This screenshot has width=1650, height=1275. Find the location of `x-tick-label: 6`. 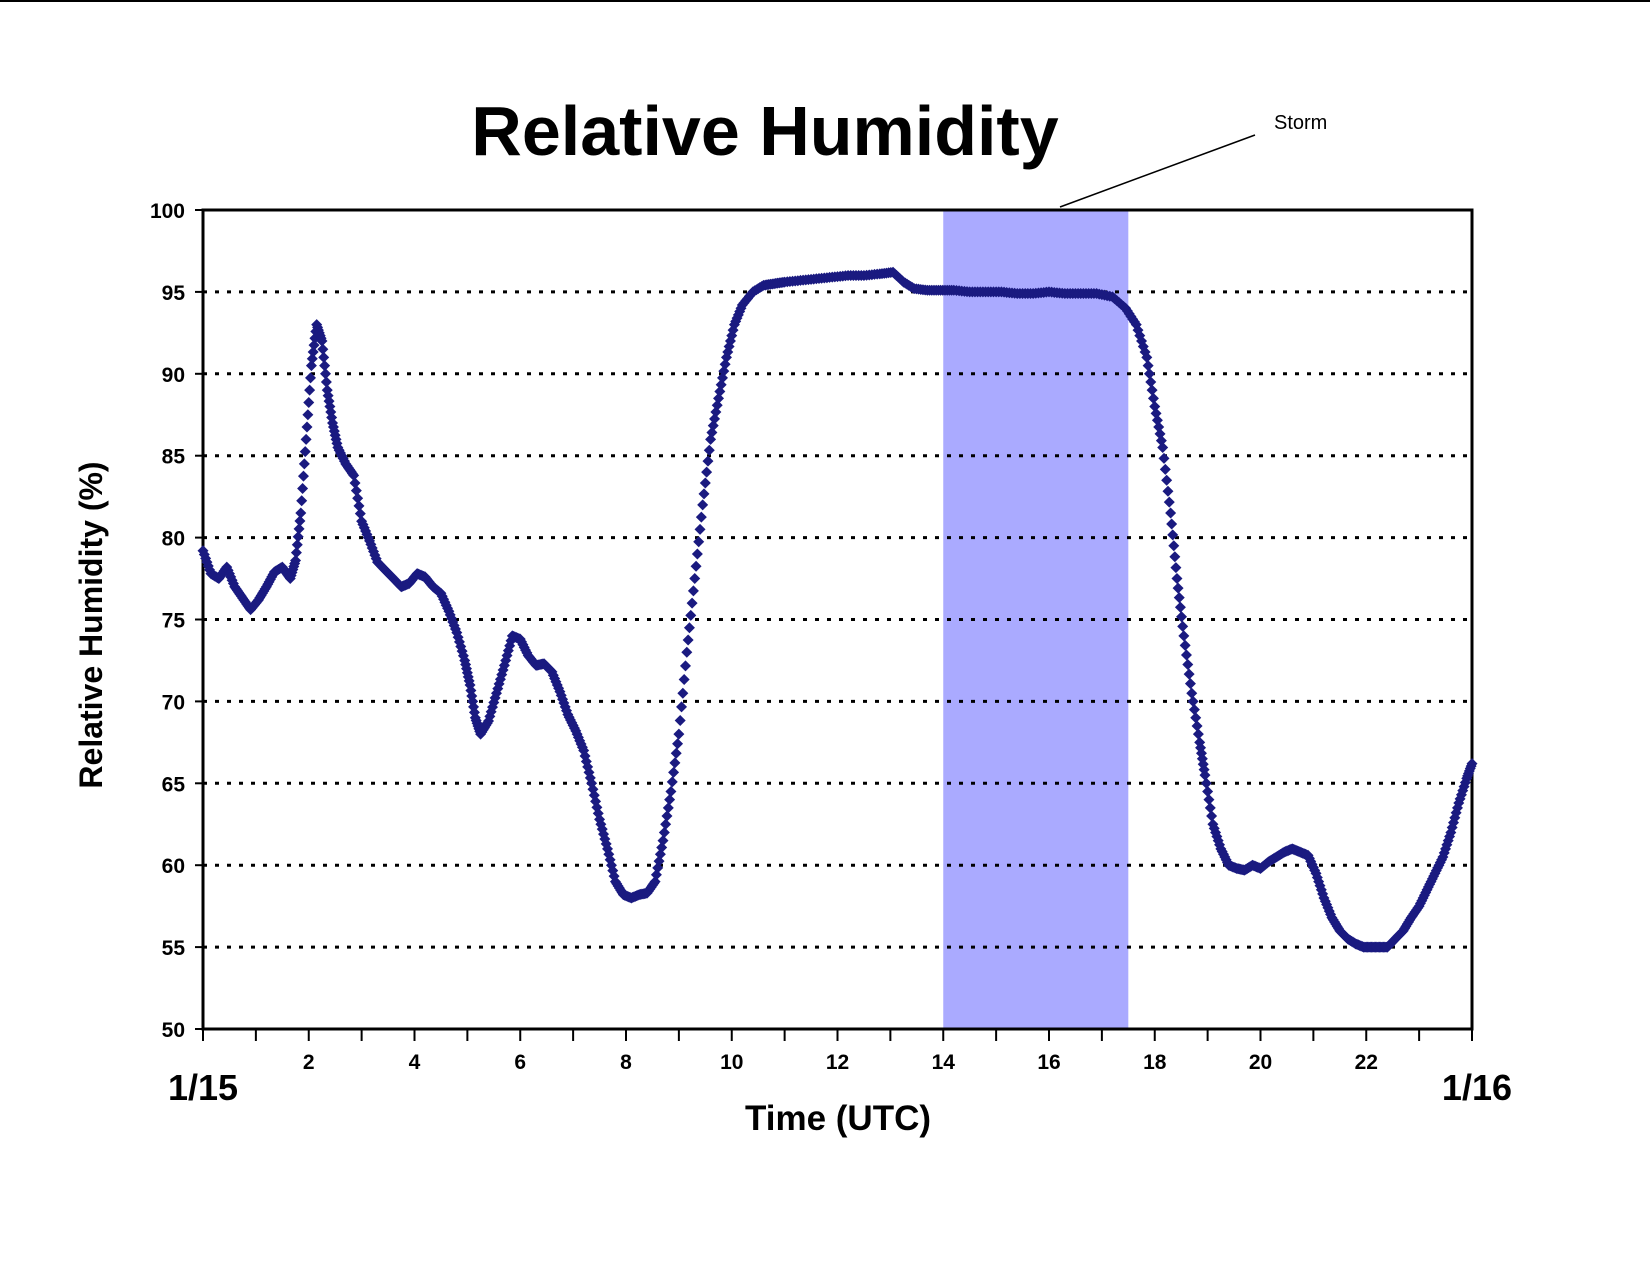

x-tick-label: 6 is located at coordinates (520, 1062).